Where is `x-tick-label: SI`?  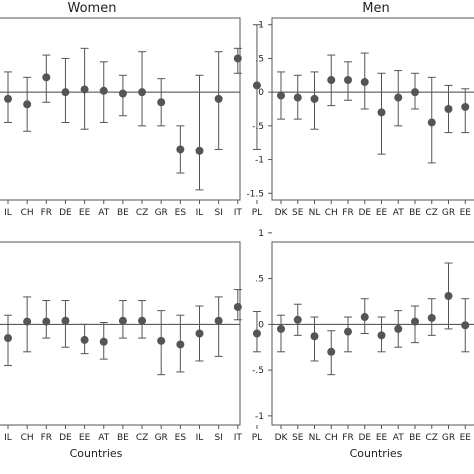
x-tick-label: SI is located at coordinates (218, 438).